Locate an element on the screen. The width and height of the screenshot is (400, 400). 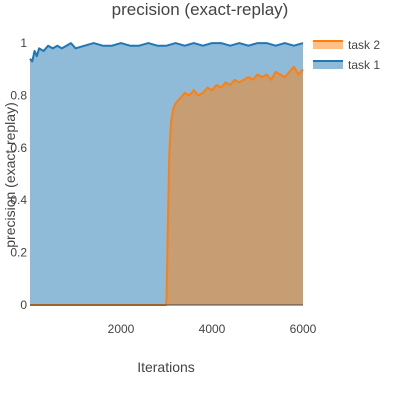
y-axis-label: precision (exact-replay) is located at coordinates (10, 175).